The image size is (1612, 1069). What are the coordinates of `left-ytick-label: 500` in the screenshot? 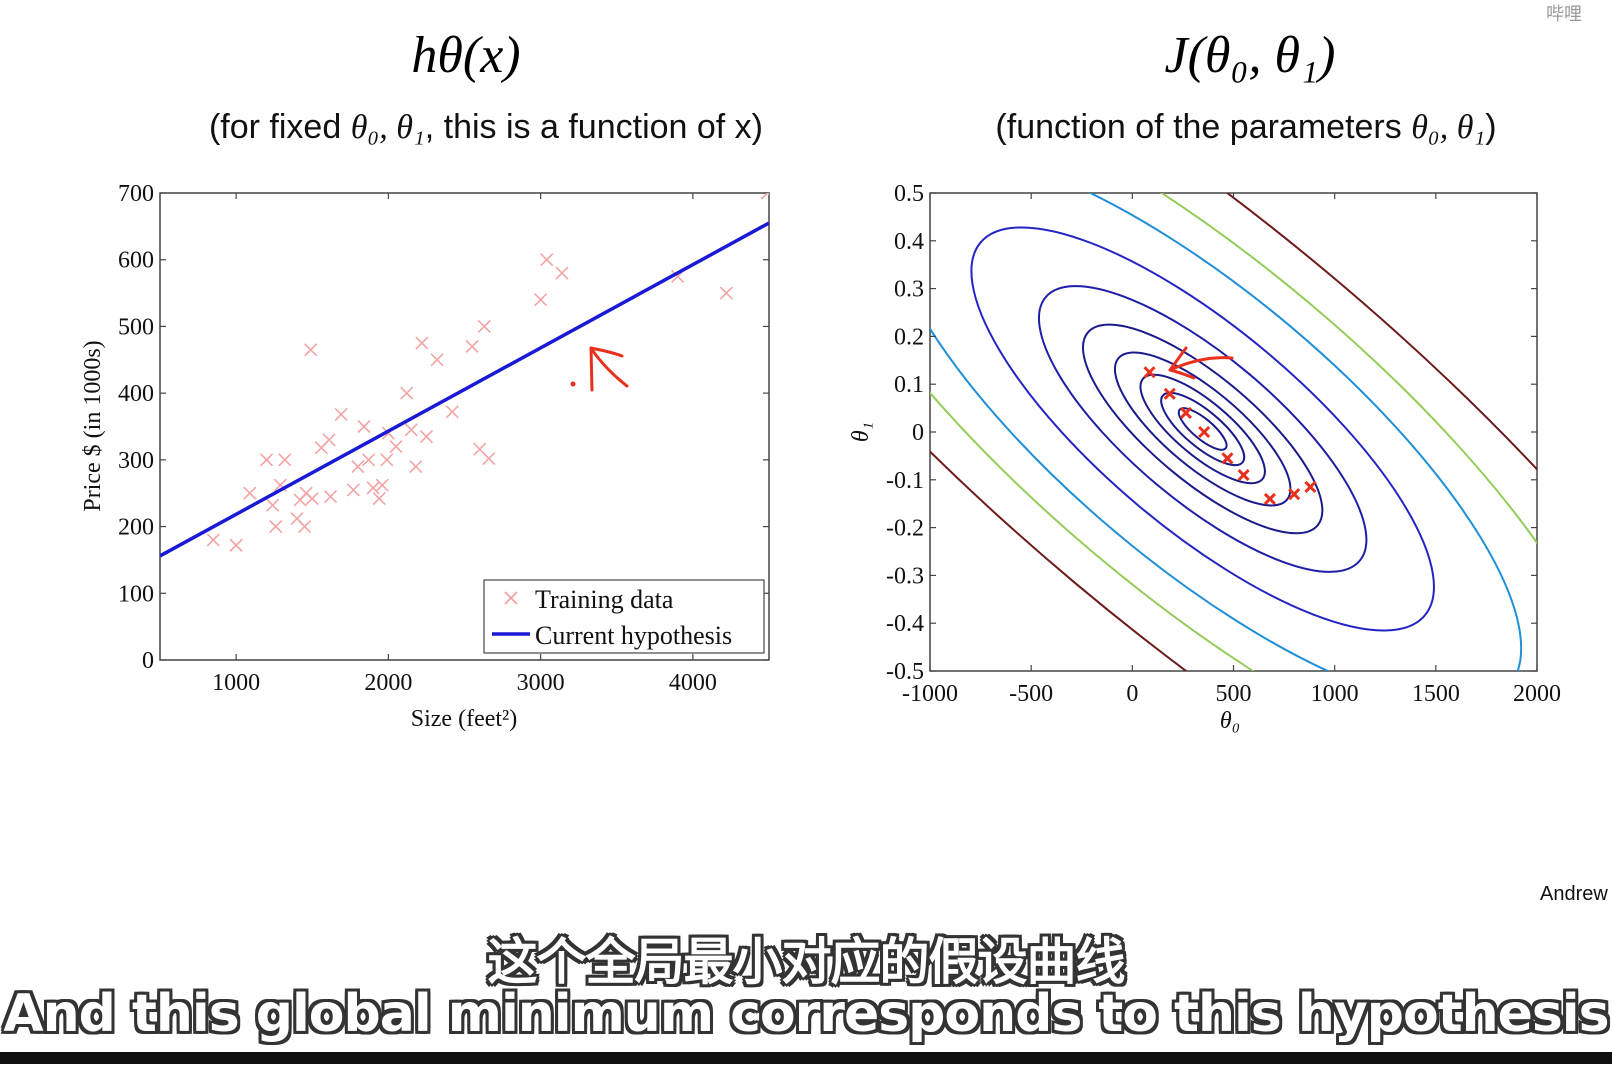 It's located at (136, 327).